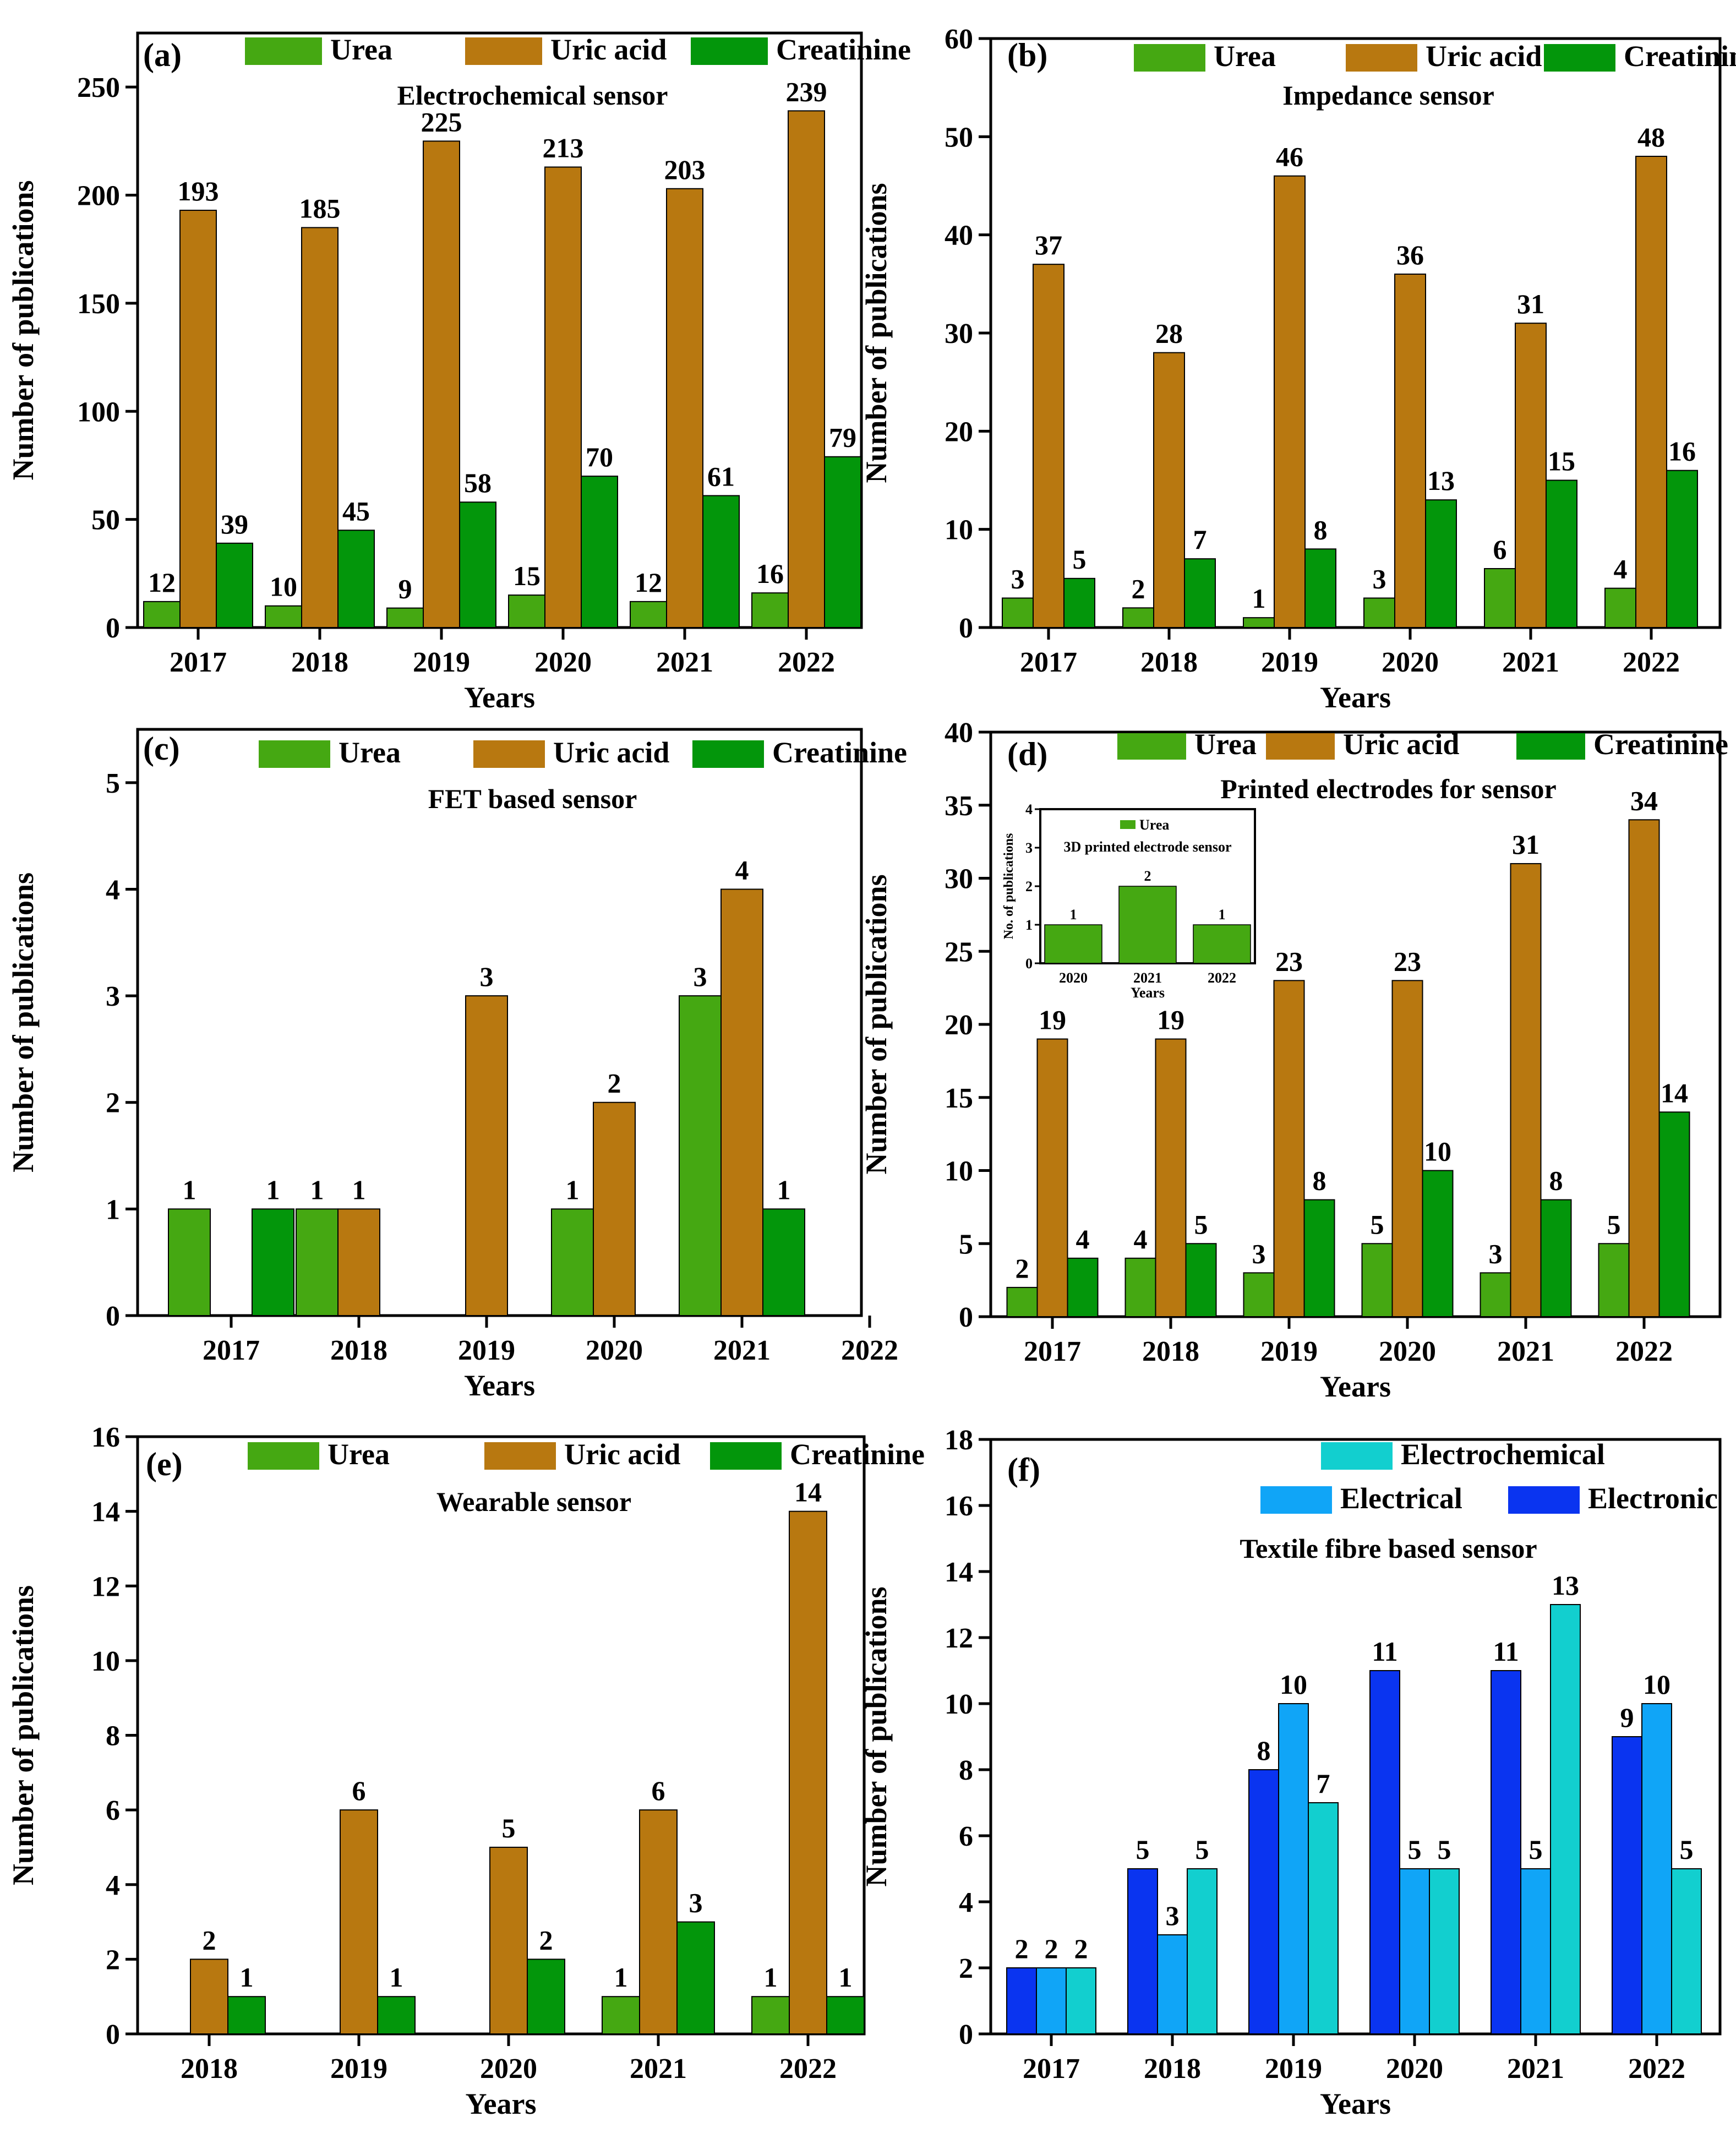 This screenshot has width=1736, height=2144. Describe the element at coordinates (959, 1098) in the screenshot. I see `y-tick-label: 15` at that location.